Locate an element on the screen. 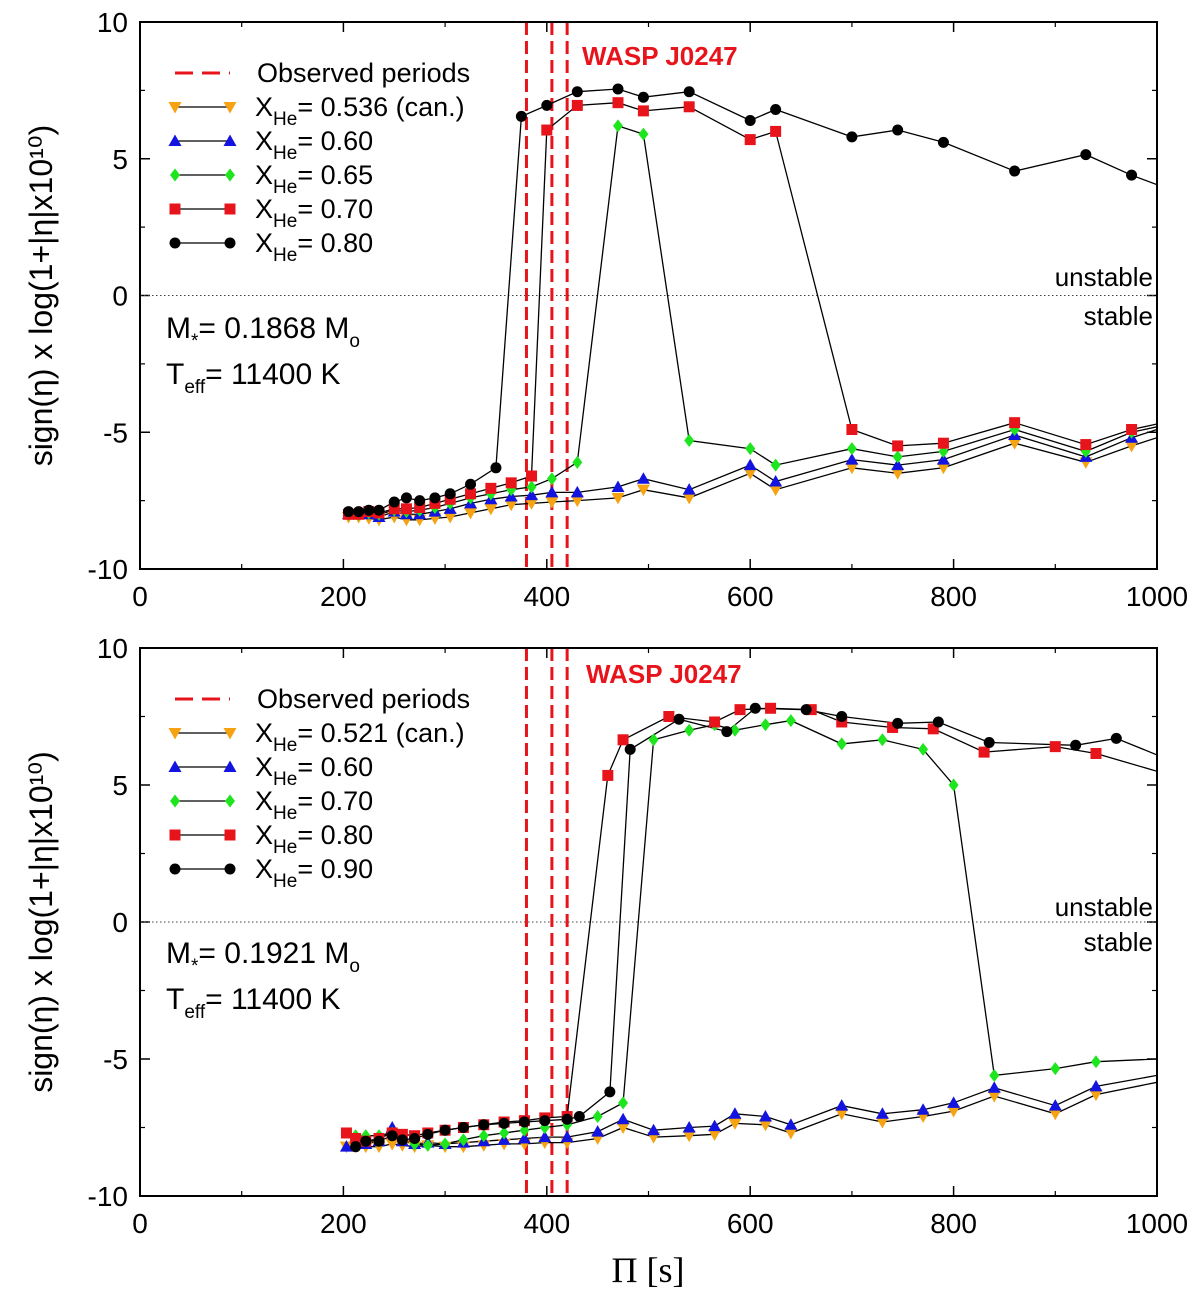 Image resolution: width=1200 pixels, height=1290 pixels. x-tick-label: 400 is located at coordinates (546, 596).